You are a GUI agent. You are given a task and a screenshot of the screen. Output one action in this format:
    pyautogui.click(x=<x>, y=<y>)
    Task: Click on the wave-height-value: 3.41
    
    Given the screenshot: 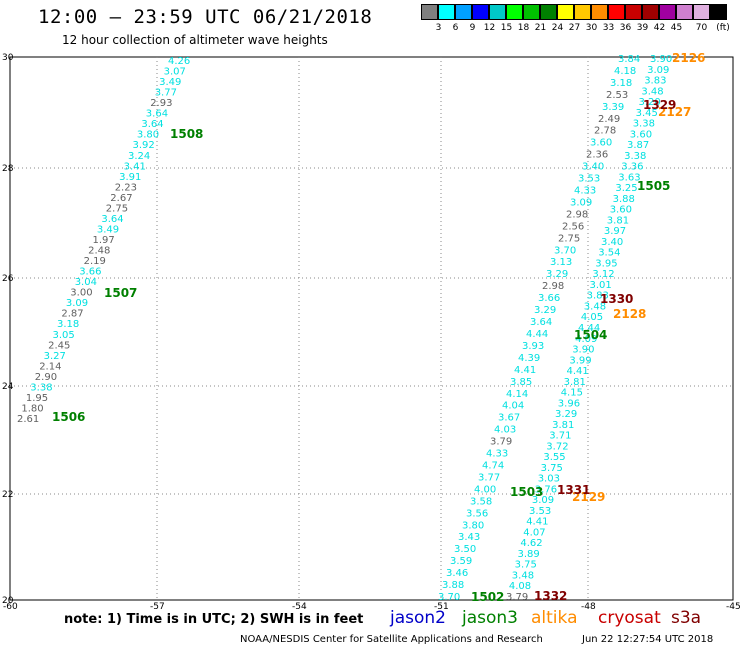 What is the action you would take?
    pyautogui.click(x=135, y=166)
    